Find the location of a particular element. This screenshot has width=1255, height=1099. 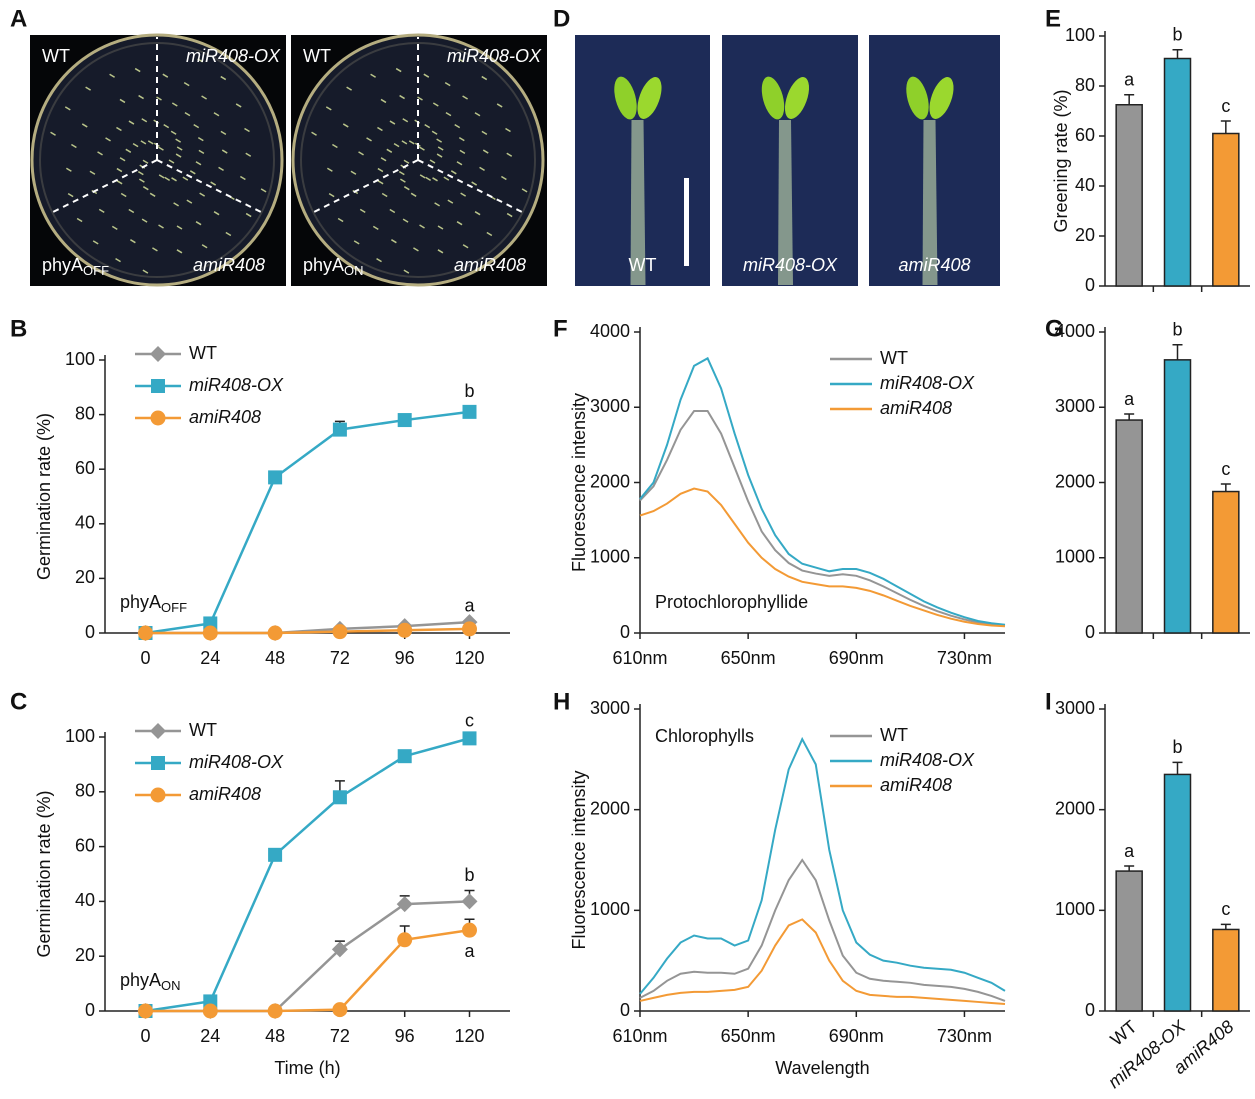

label-text: Protochlorophyllide is located at coordinates (731, 602).